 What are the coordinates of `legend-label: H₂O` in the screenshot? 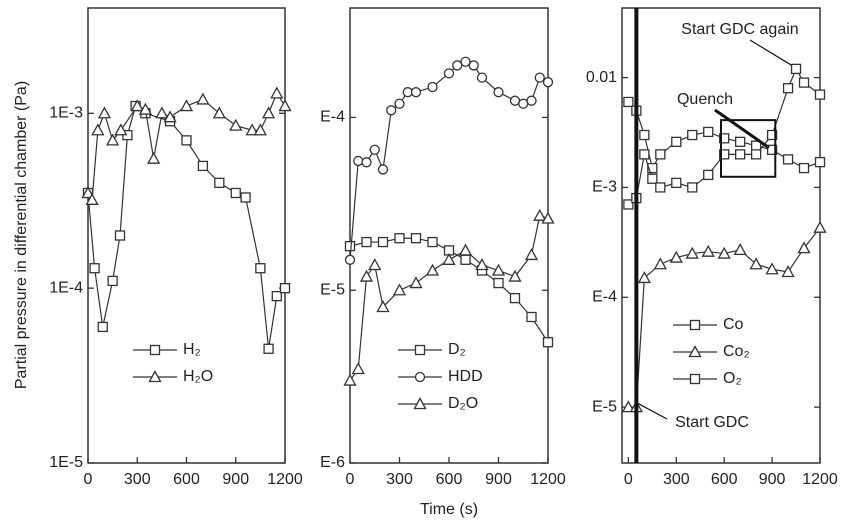 It's located at (198, 376).